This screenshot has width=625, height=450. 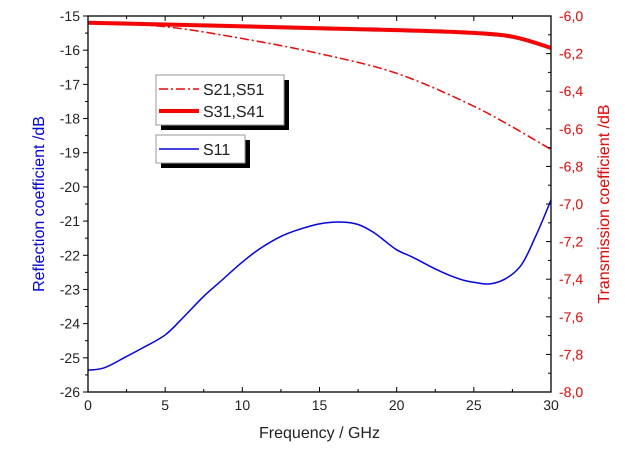 What do you see at coordinates (216, 150) in the screenshot?
I see `legend-label: S11` at bounding box center [216, 150].